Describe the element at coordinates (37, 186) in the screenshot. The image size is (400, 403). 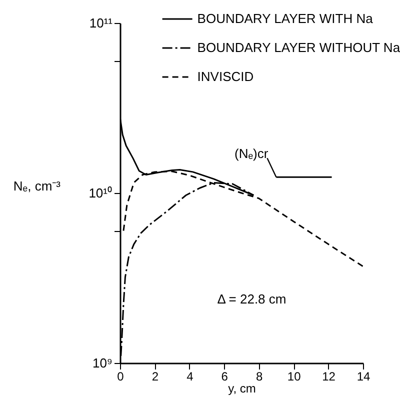
I see `y-axis-title: Nₑ, cm⁻³` at that location.